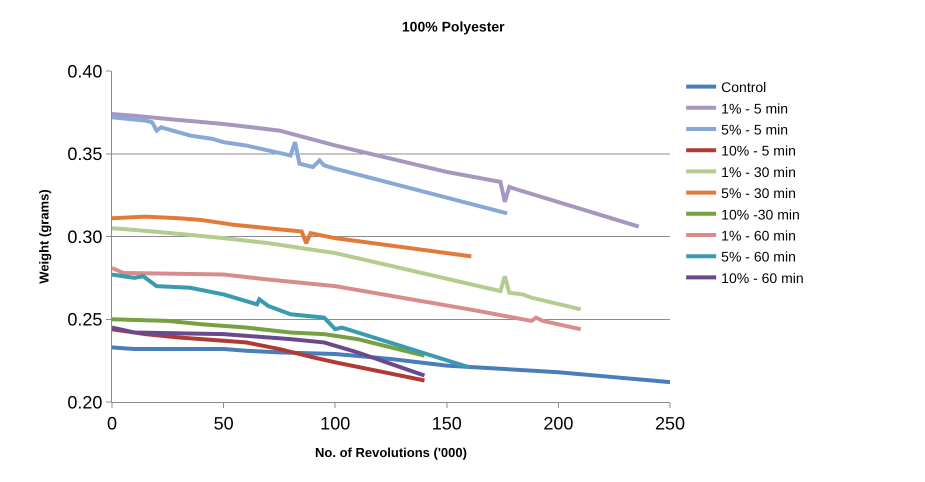  Describe the element at coordinates (743, 87) in the screenshot. I see `legend-label: Control` at that location.